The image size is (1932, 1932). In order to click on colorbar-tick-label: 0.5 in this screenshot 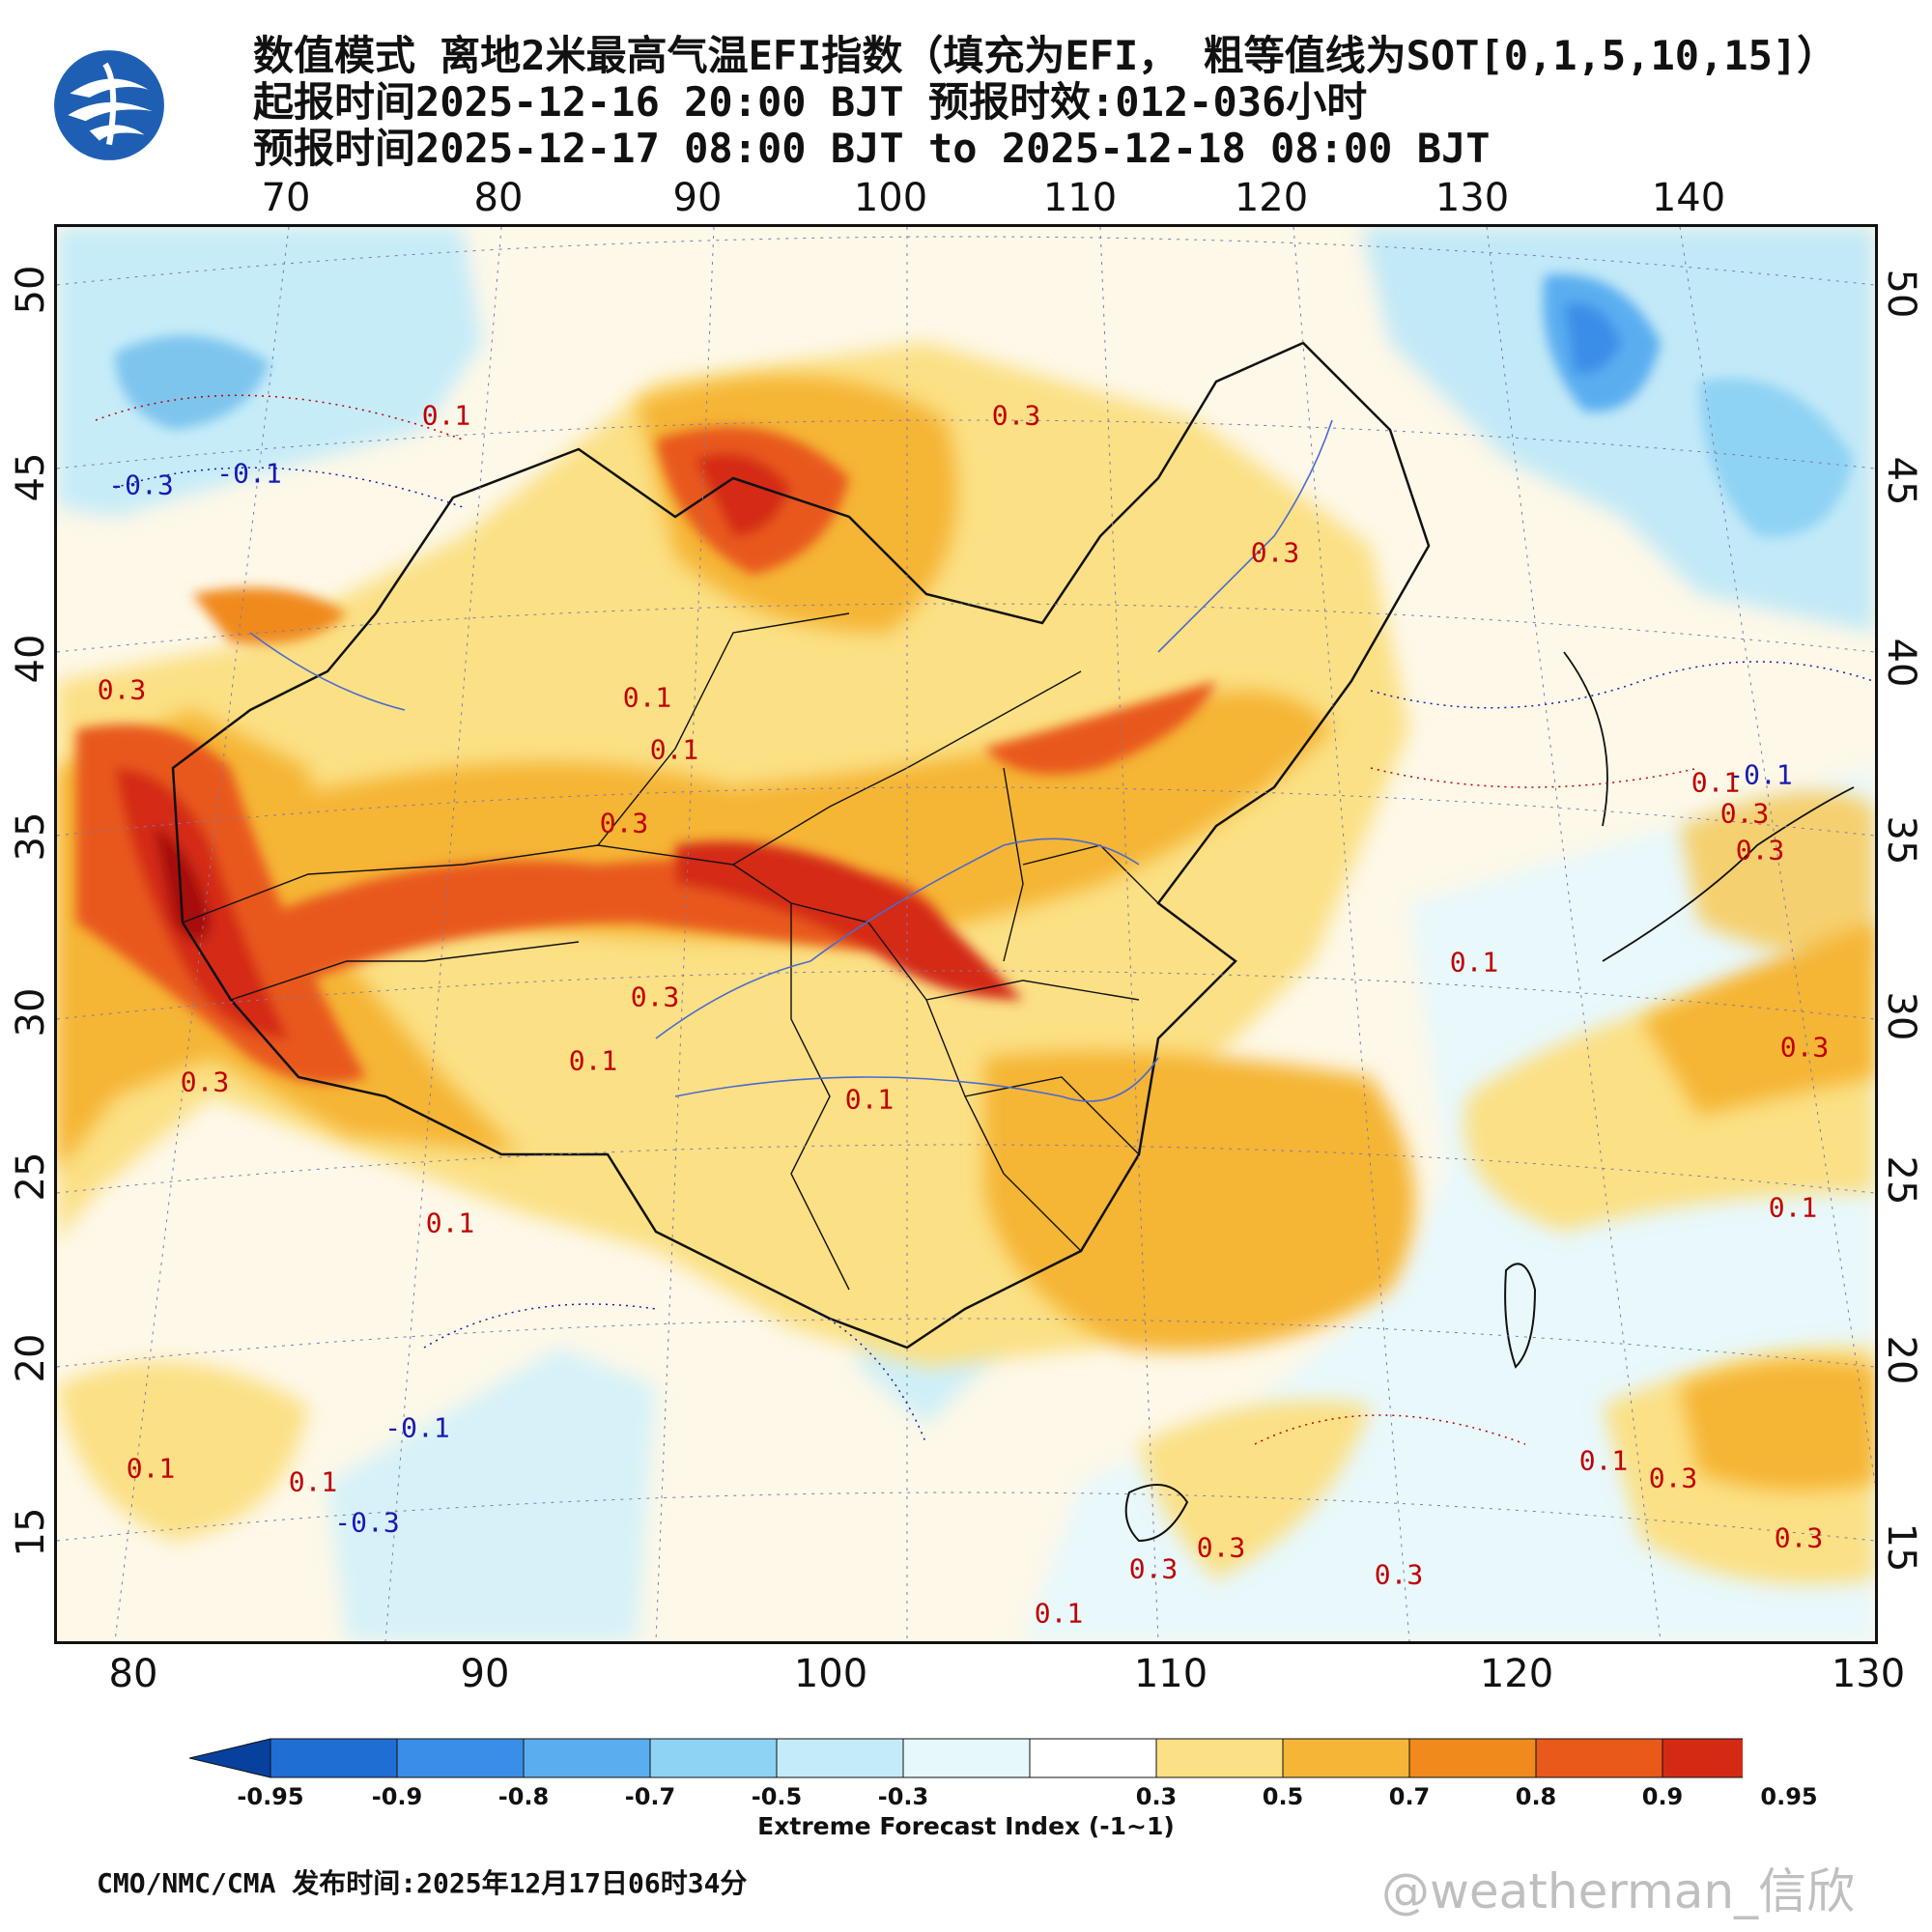, I will do `click(1283, 1796)`.